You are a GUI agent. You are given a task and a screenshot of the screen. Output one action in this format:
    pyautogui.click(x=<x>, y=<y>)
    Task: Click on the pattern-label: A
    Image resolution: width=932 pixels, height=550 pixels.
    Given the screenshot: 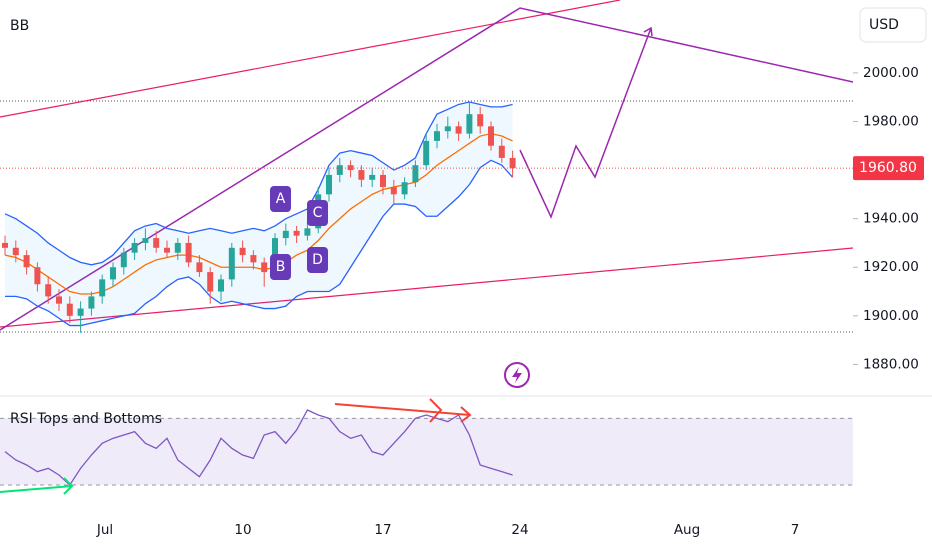 What is the action you would take?
    pyautogui.click(x=281, y=199)
    